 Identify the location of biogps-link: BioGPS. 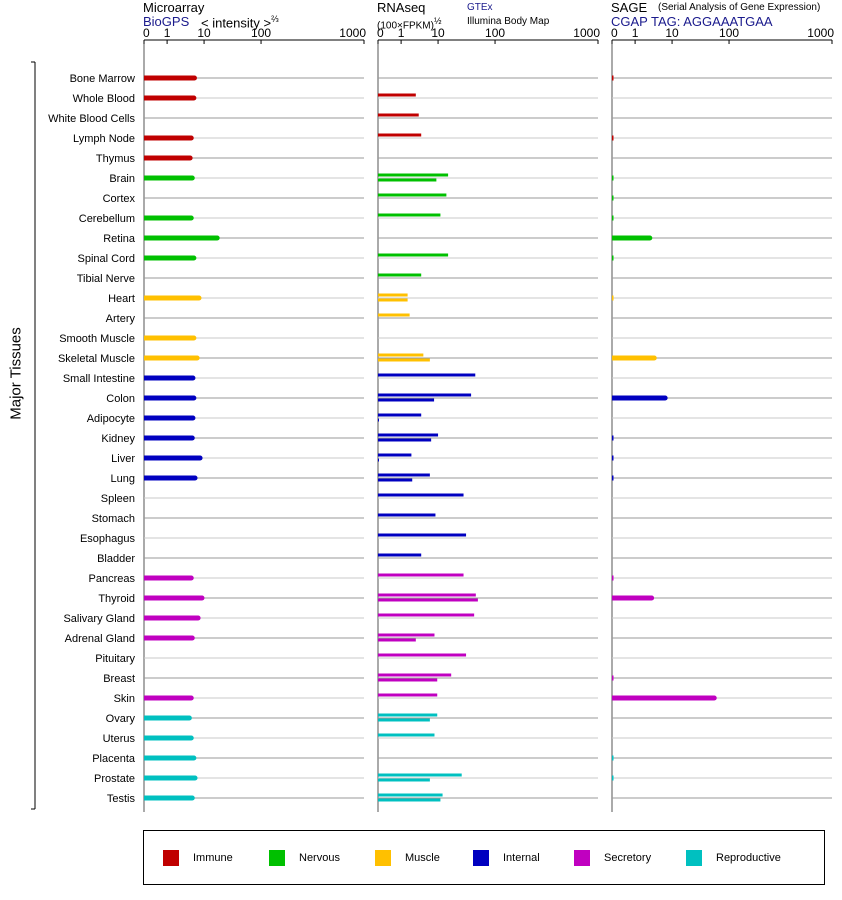
(166, 21).